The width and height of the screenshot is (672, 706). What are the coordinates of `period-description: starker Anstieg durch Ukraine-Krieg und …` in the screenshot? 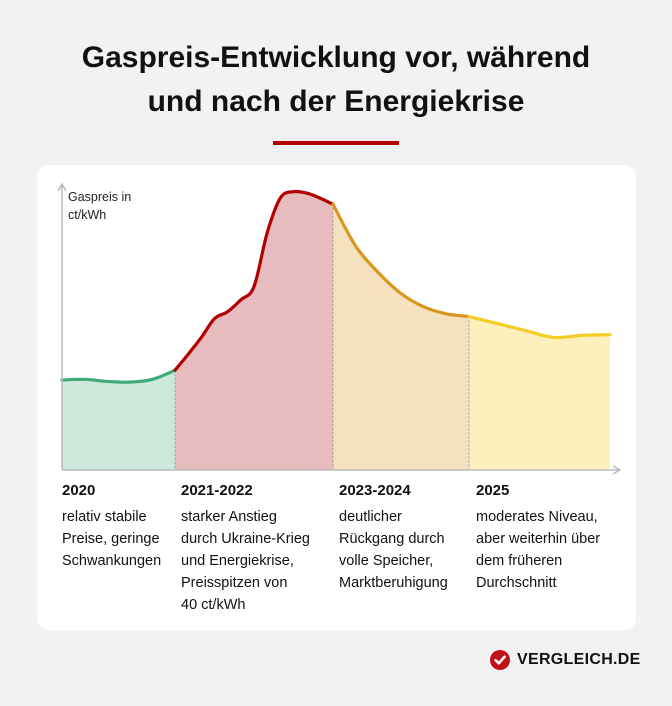 It's located at (245, 561).